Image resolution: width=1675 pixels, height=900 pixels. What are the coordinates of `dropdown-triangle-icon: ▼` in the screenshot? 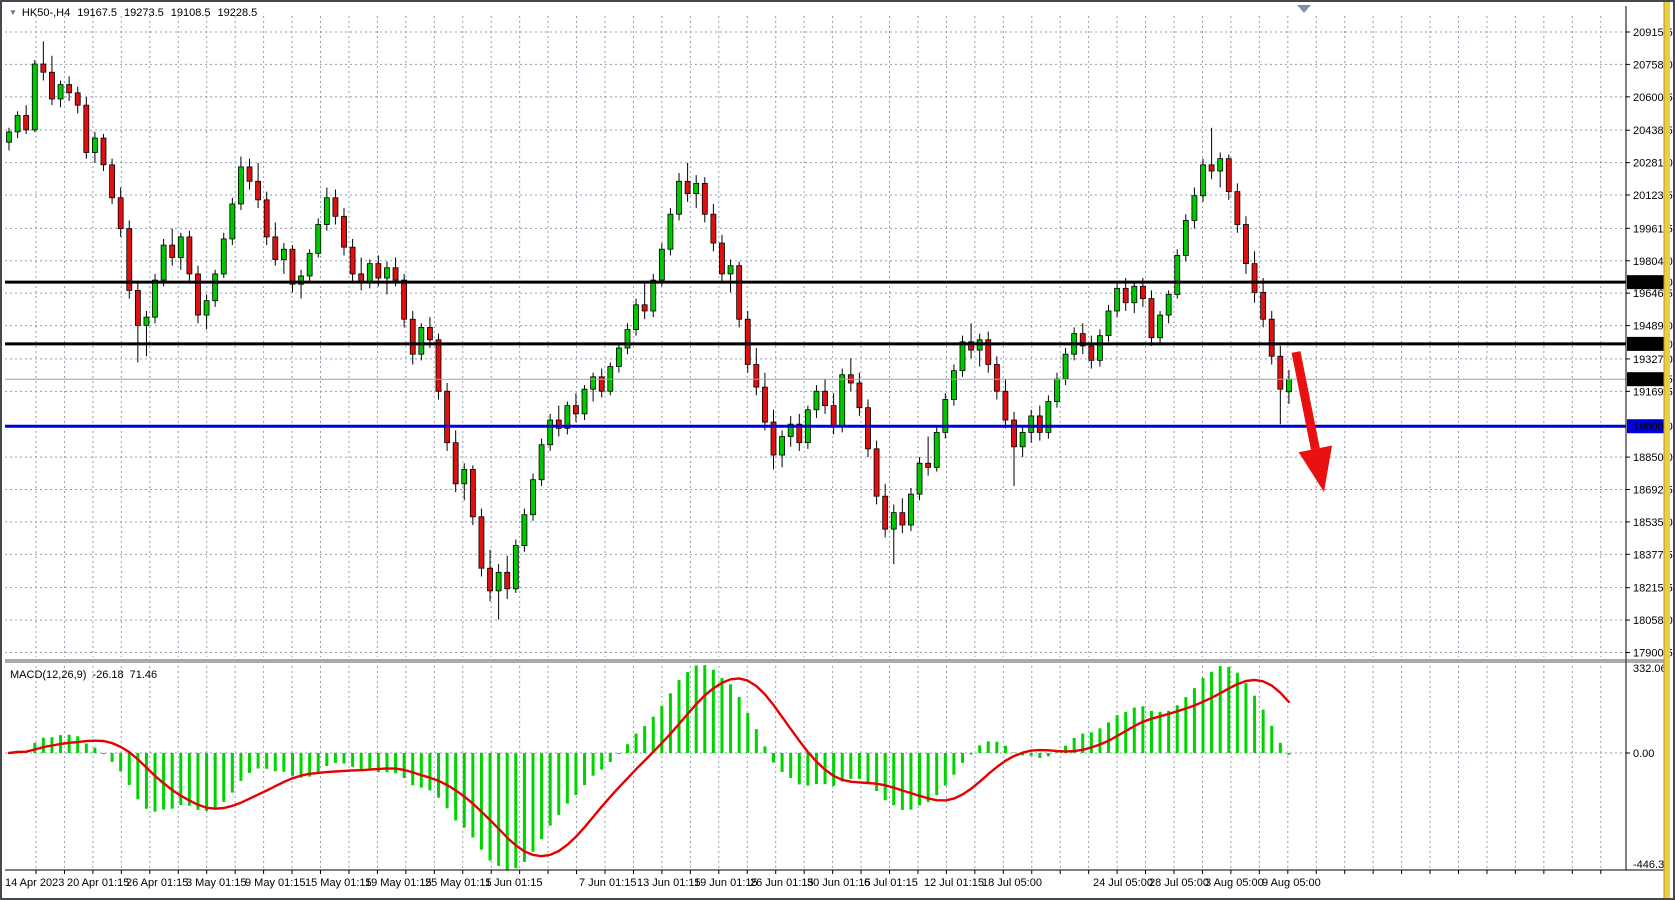 It's located at (13, 12).